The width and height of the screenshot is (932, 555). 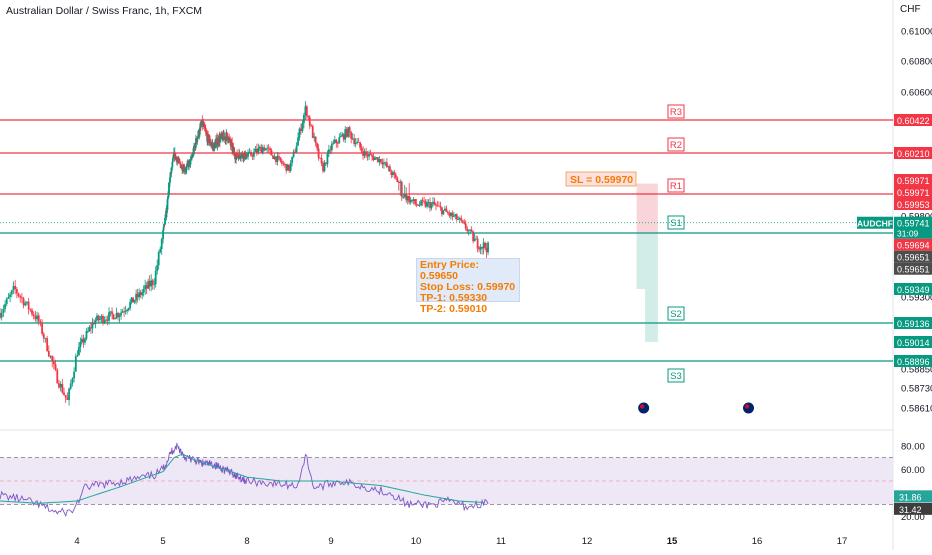 What do you see at coordinates (587, 541) in the screenshot?
I see `x-tick-label: 12` at bounding box center [587, 541].